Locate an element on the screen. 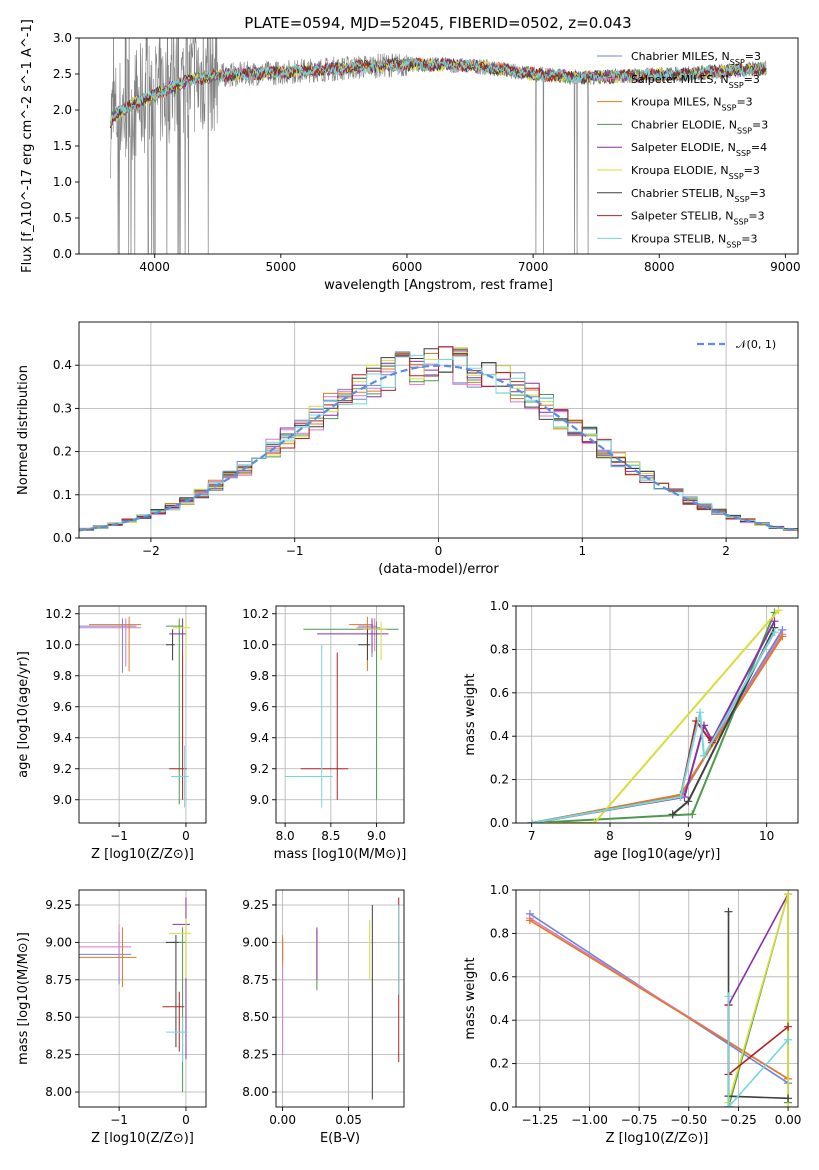 This screenshot has width=819, height=1170. y-tick-label: 8.00 is located at coordinates (58, 1092).